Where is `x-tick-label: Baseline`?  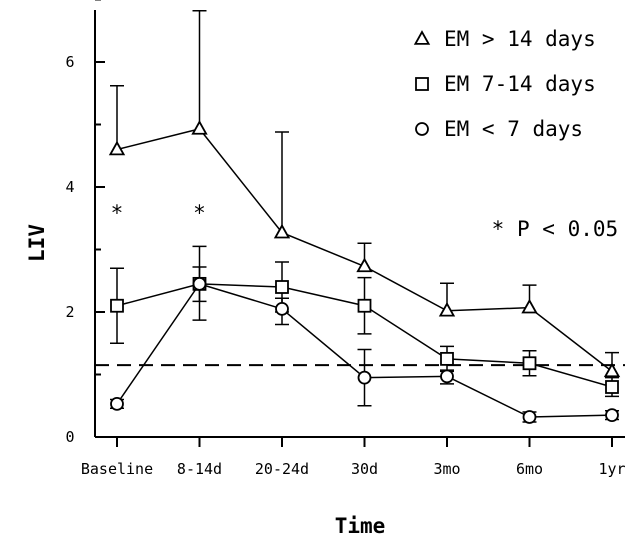 x-tick-label: Baseline is located at coordinates (117, 469).